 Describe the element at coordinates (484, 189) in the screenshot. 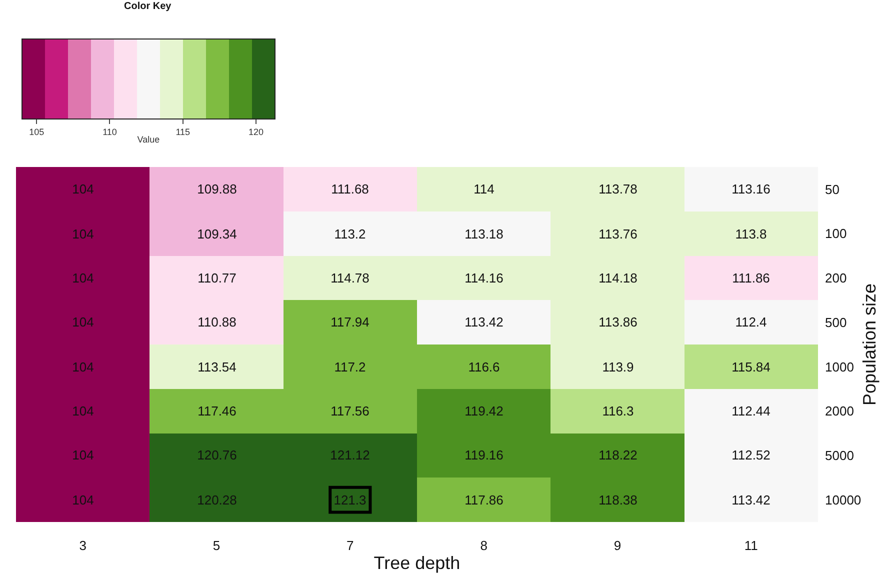

I see `data-label: 114` at that location.